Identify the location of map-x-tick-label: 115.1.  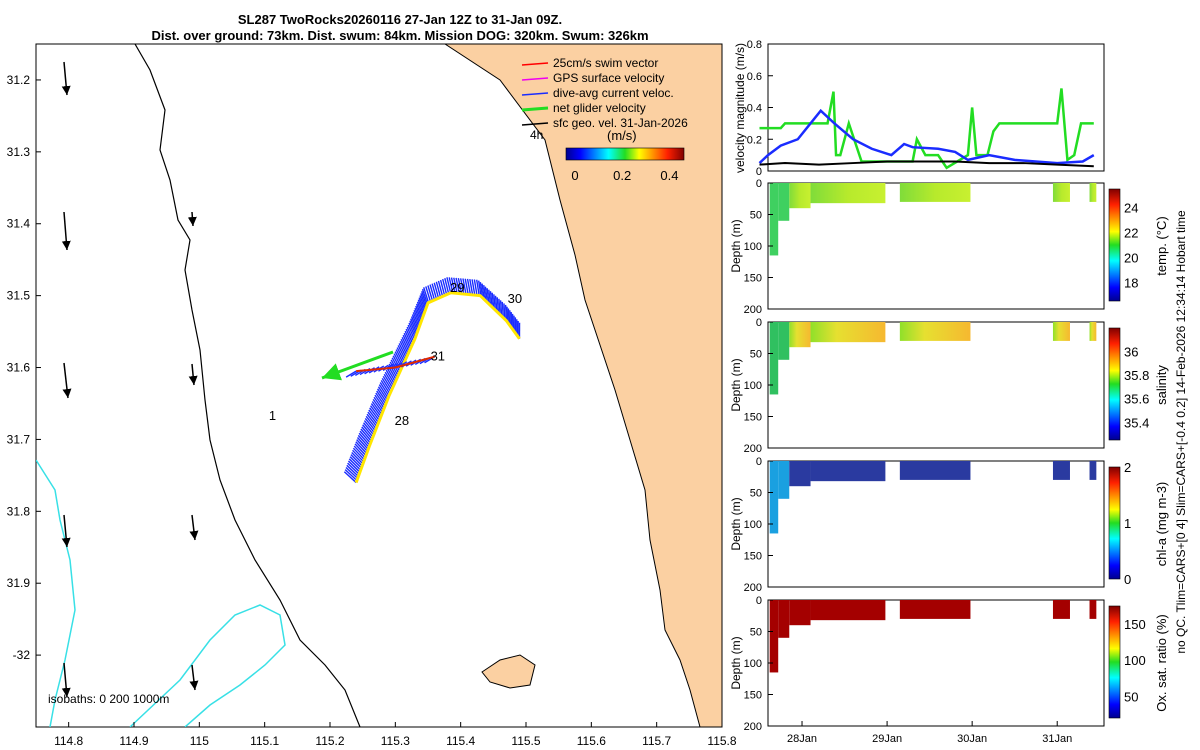
(264, 741).